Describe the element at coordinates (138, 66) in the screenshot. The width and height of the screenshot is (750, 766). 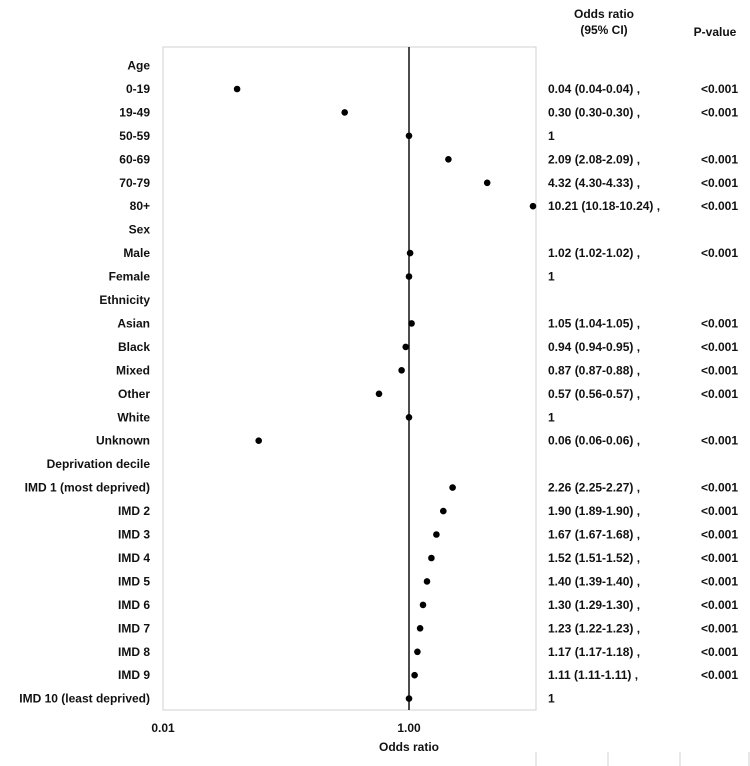
I see `row-label: Age` at that location.